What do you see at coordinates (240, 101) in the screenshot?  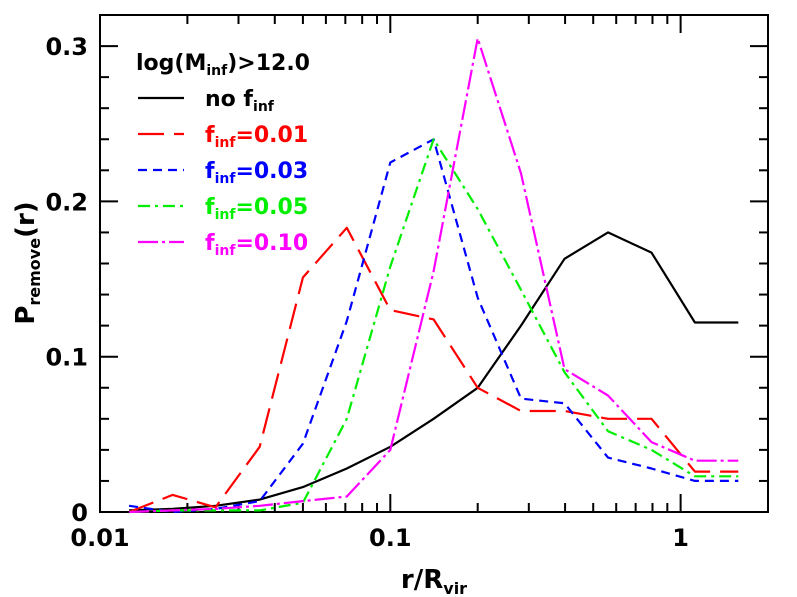 I see `legend-label-0: no finf` at bounding box center [240, 101].